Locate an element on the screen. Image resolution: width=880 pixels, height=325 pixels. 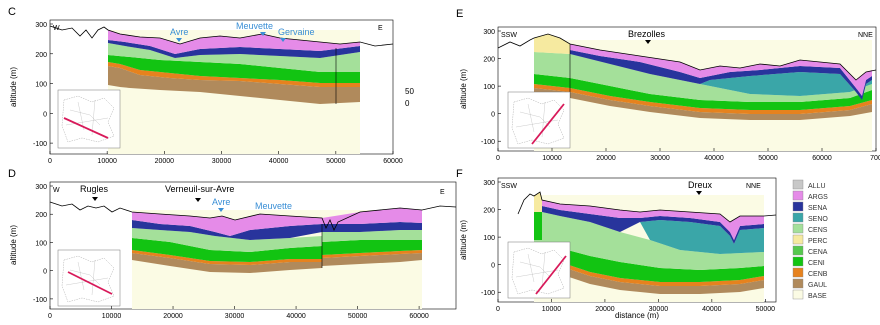
y-tick-label: 200 is located at coordinates (41, 55).